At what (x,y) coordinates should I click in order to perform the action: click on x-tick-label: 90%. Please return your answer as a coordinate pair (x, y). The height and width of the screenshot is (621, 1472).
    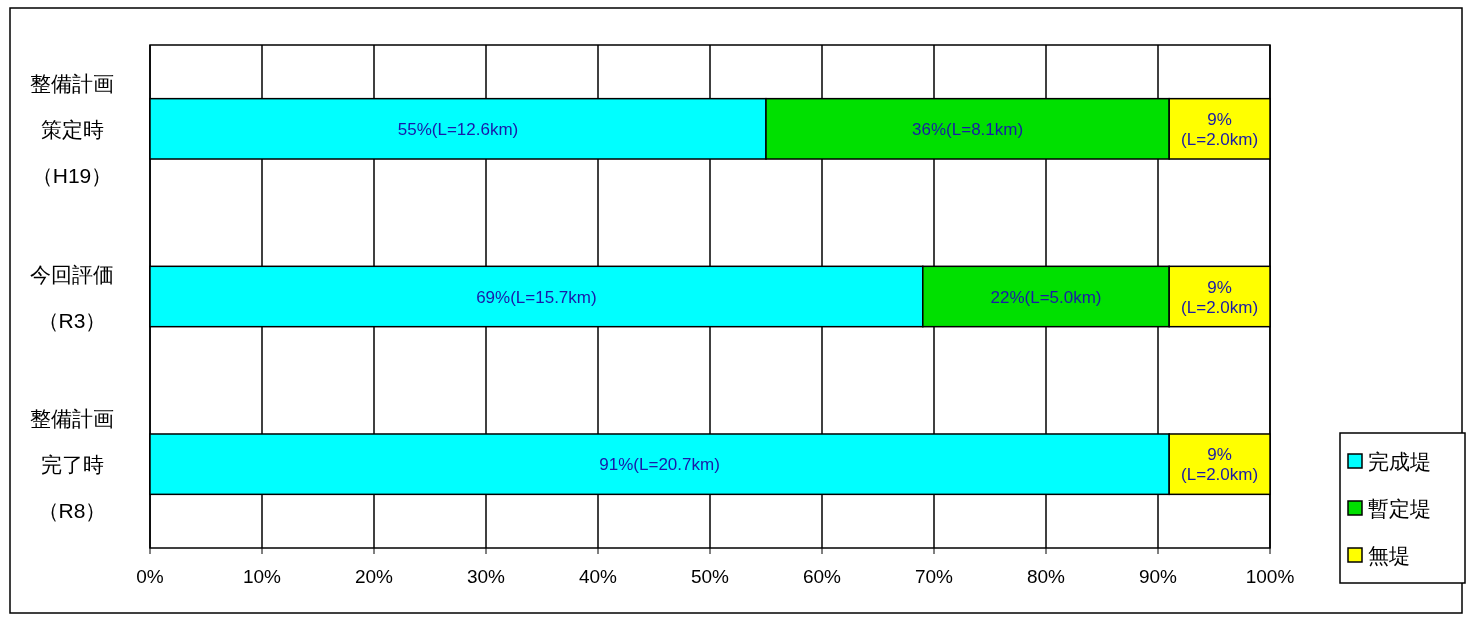
    Looking at the image, I should click on (1158, 576).